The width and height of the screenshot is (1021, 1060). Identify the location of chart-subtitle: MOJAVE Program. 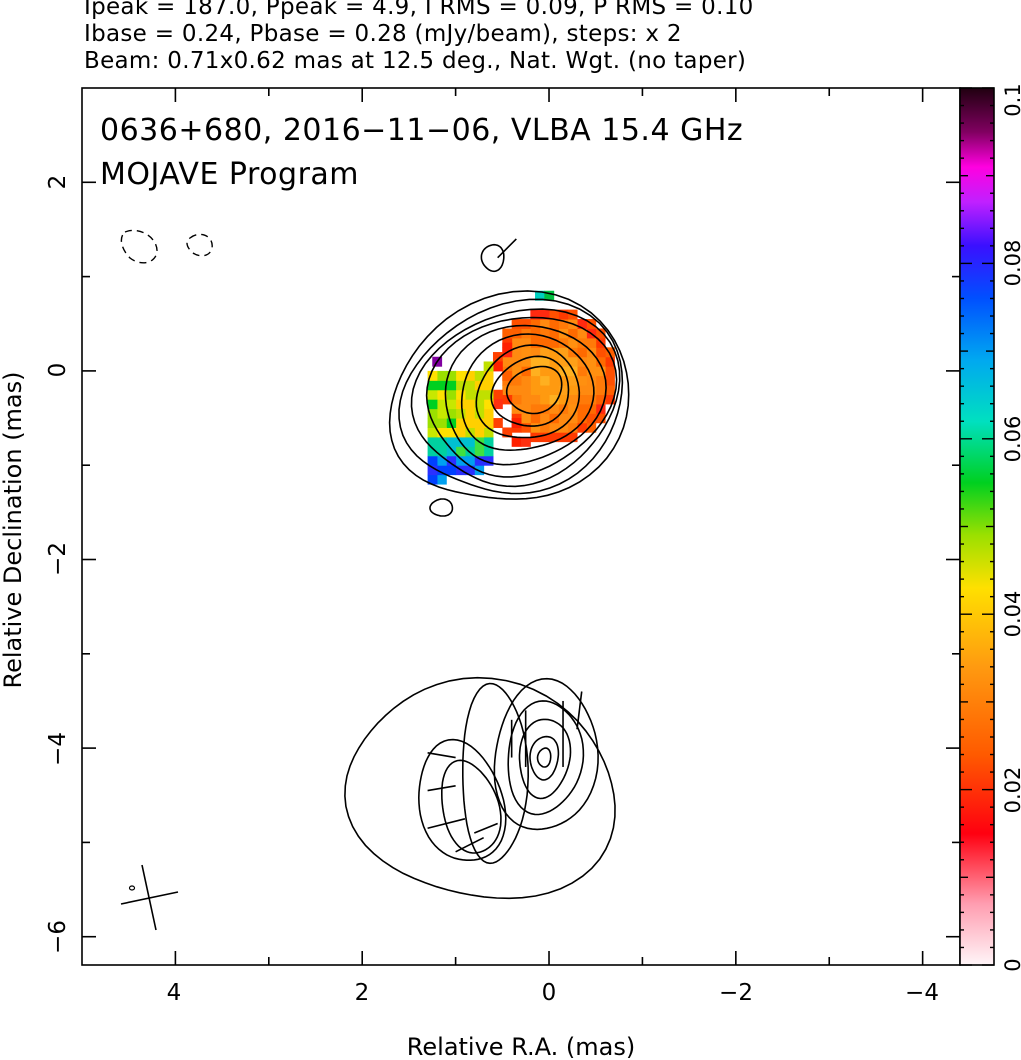
(229, 174).